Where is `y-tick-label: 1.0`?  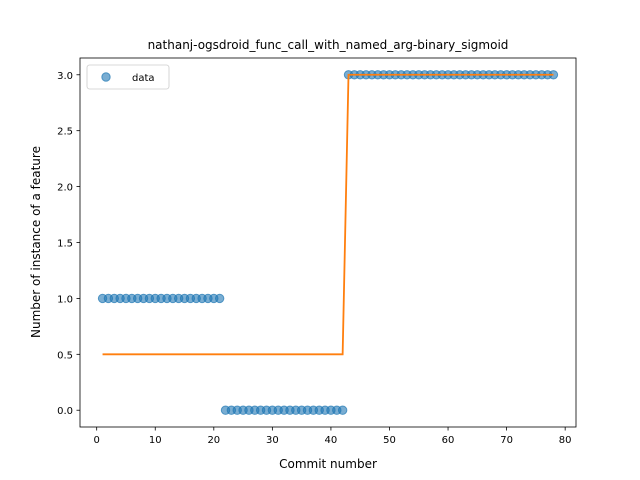
y-tick-label: 1.0 is located at coordinates (65, 299).